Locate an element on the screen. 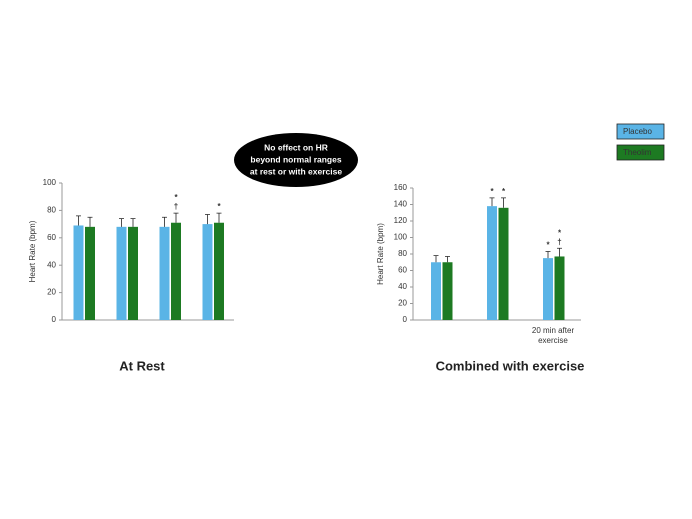 The image size is (692, 519). legend-label: Theolim is located at coordinates (637, 152).